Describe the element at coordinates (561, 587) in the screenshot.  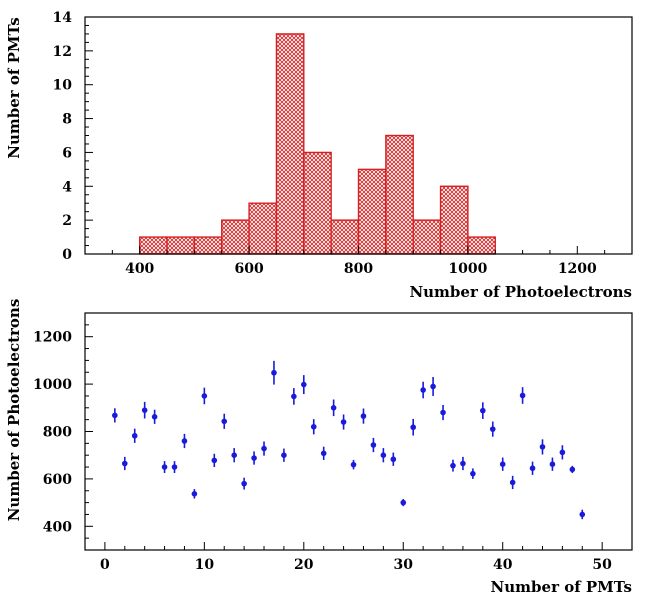
I see `scatter-x-axis-title: Number of PMTs` at that location.